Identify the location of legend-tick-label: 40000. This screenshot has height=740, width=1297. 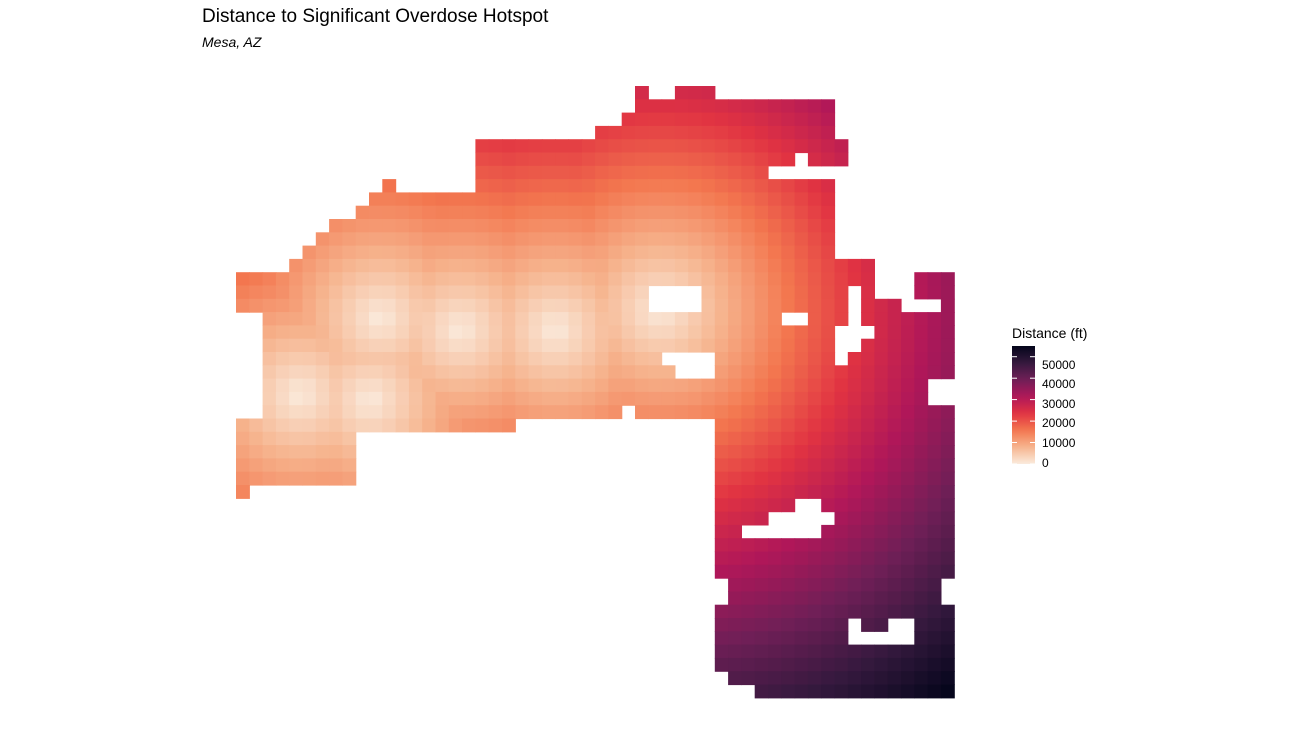
(1059, 384).